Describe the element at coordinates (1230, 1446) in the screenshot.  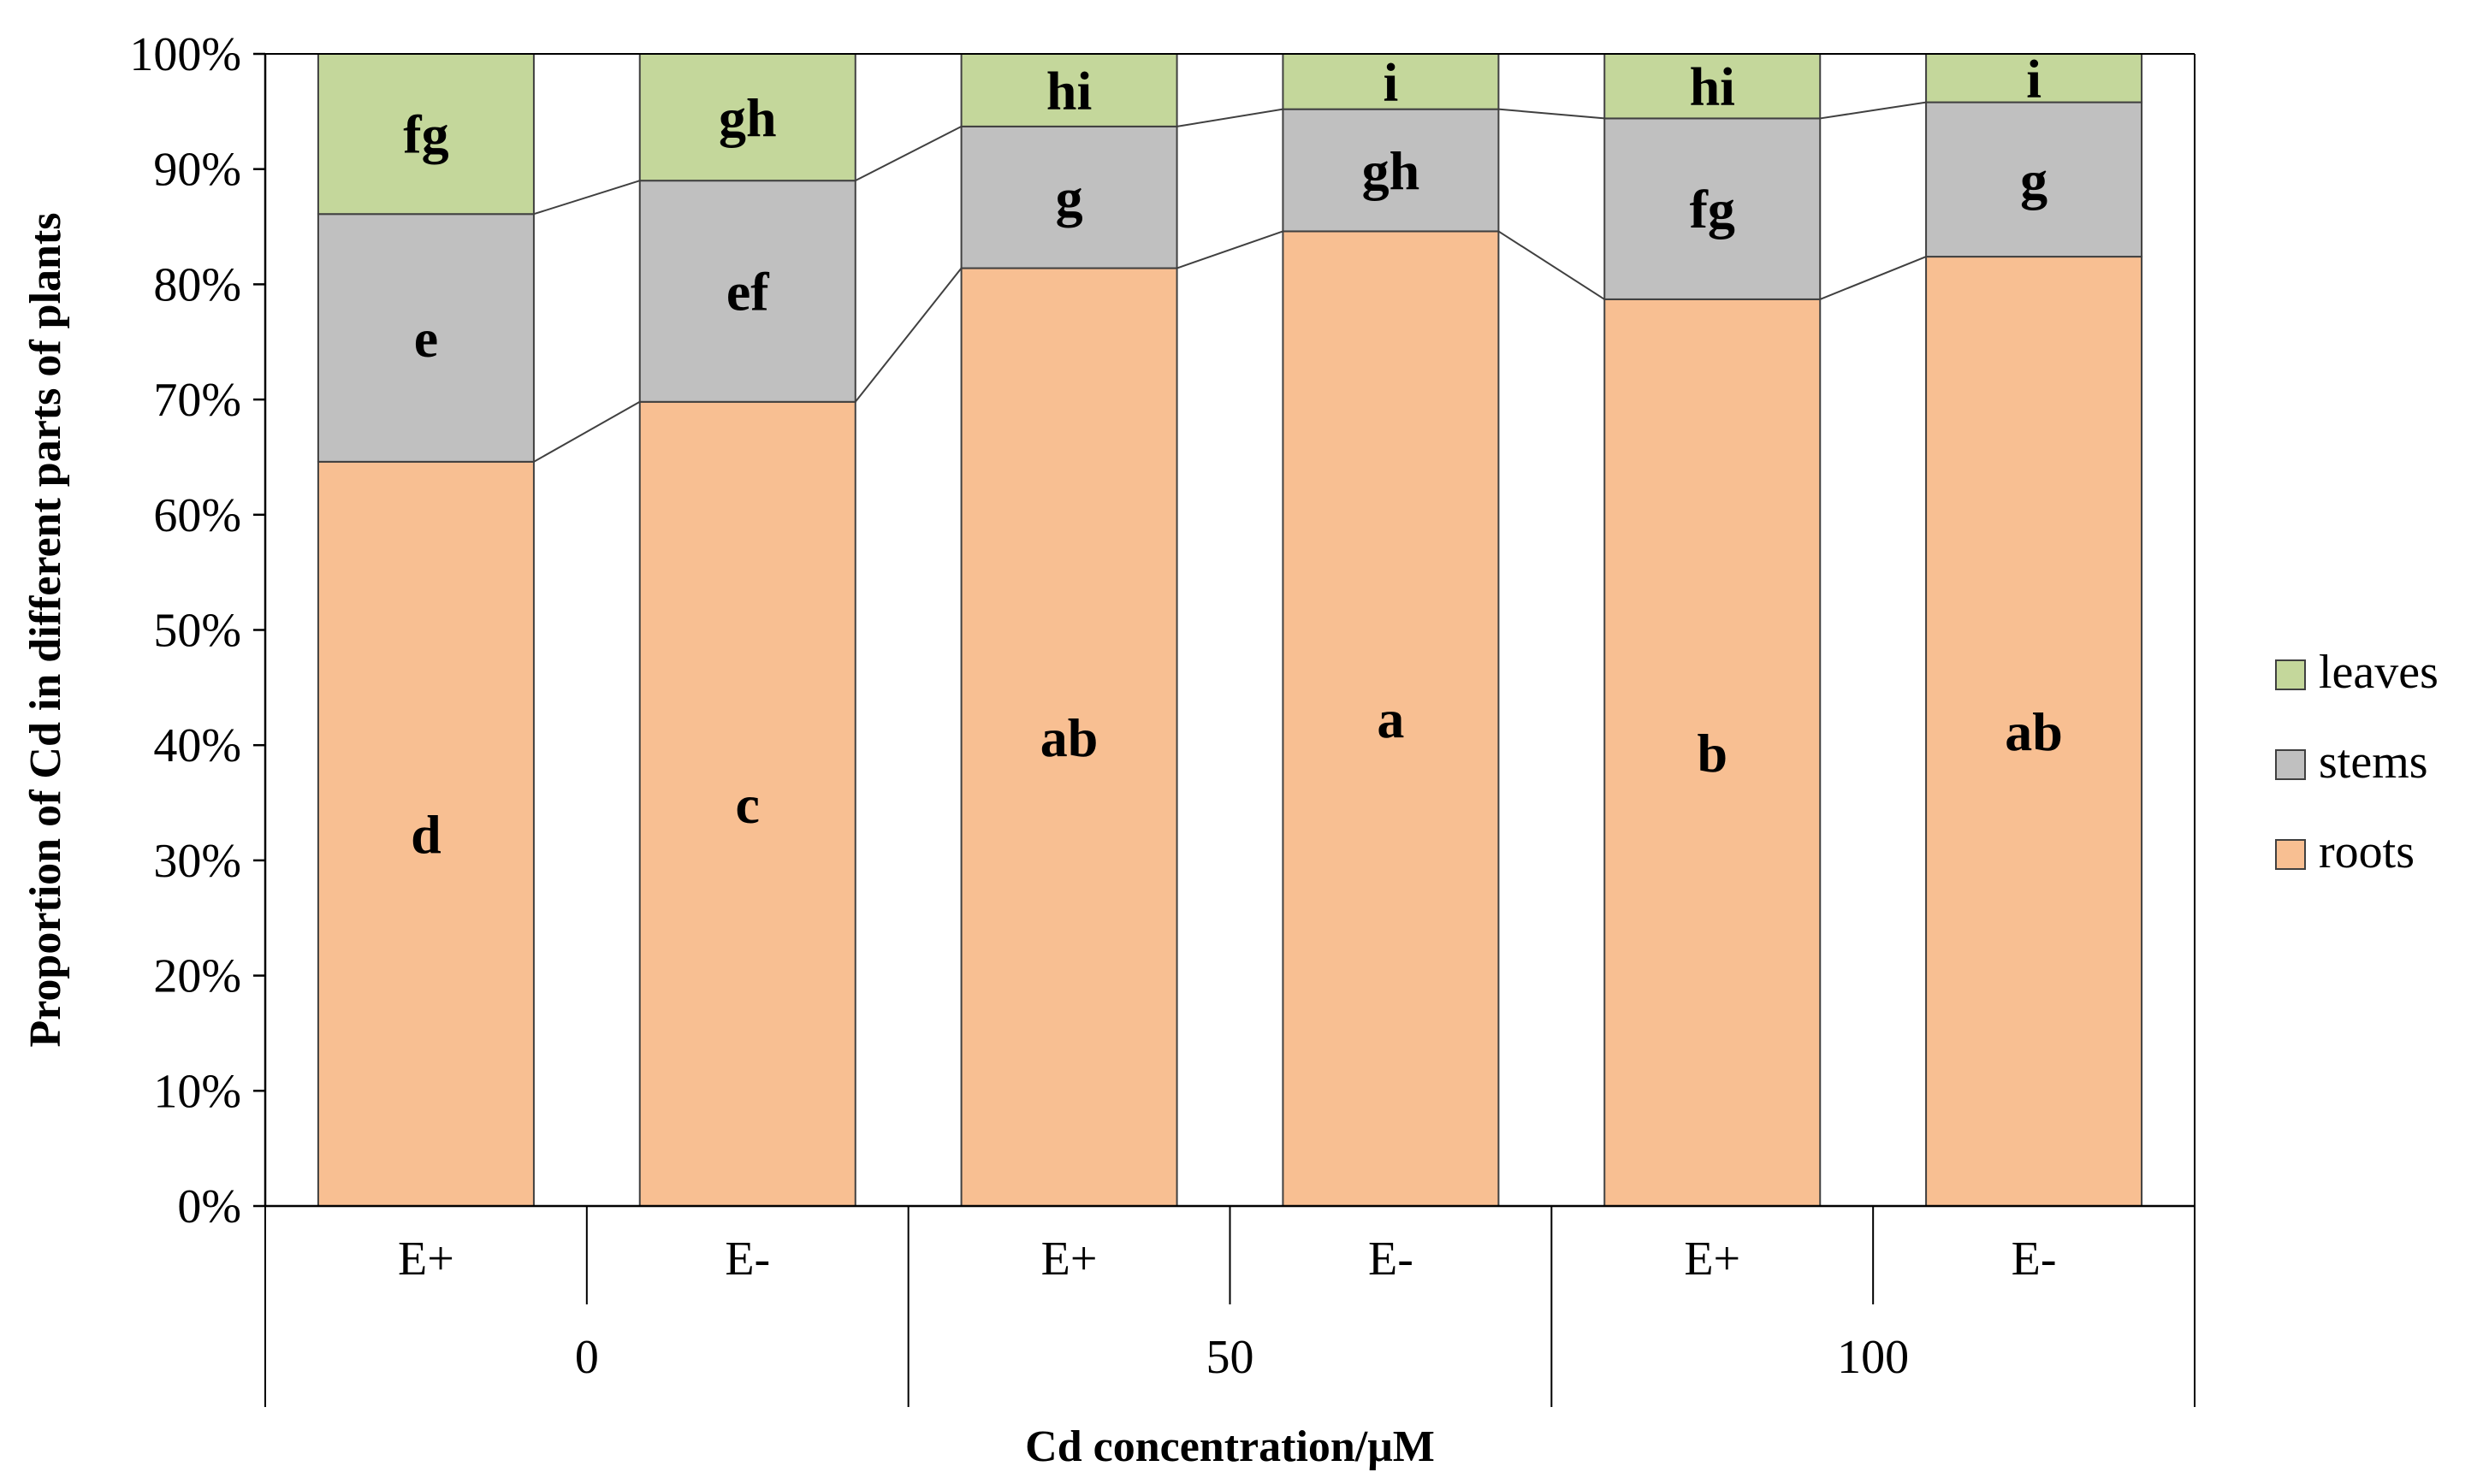
I see `x-axis-title: Cd concentration/μM` at that location.